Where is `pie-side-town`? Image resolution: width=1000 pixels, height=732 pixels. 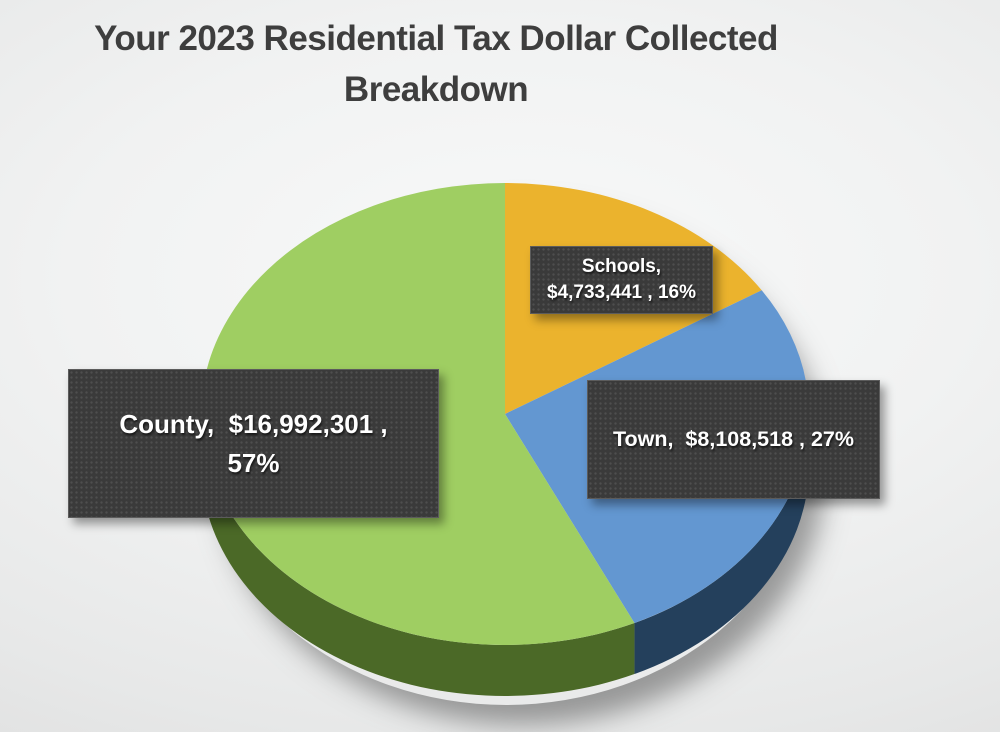 pie-side-town is located at coordinates (722, 544).